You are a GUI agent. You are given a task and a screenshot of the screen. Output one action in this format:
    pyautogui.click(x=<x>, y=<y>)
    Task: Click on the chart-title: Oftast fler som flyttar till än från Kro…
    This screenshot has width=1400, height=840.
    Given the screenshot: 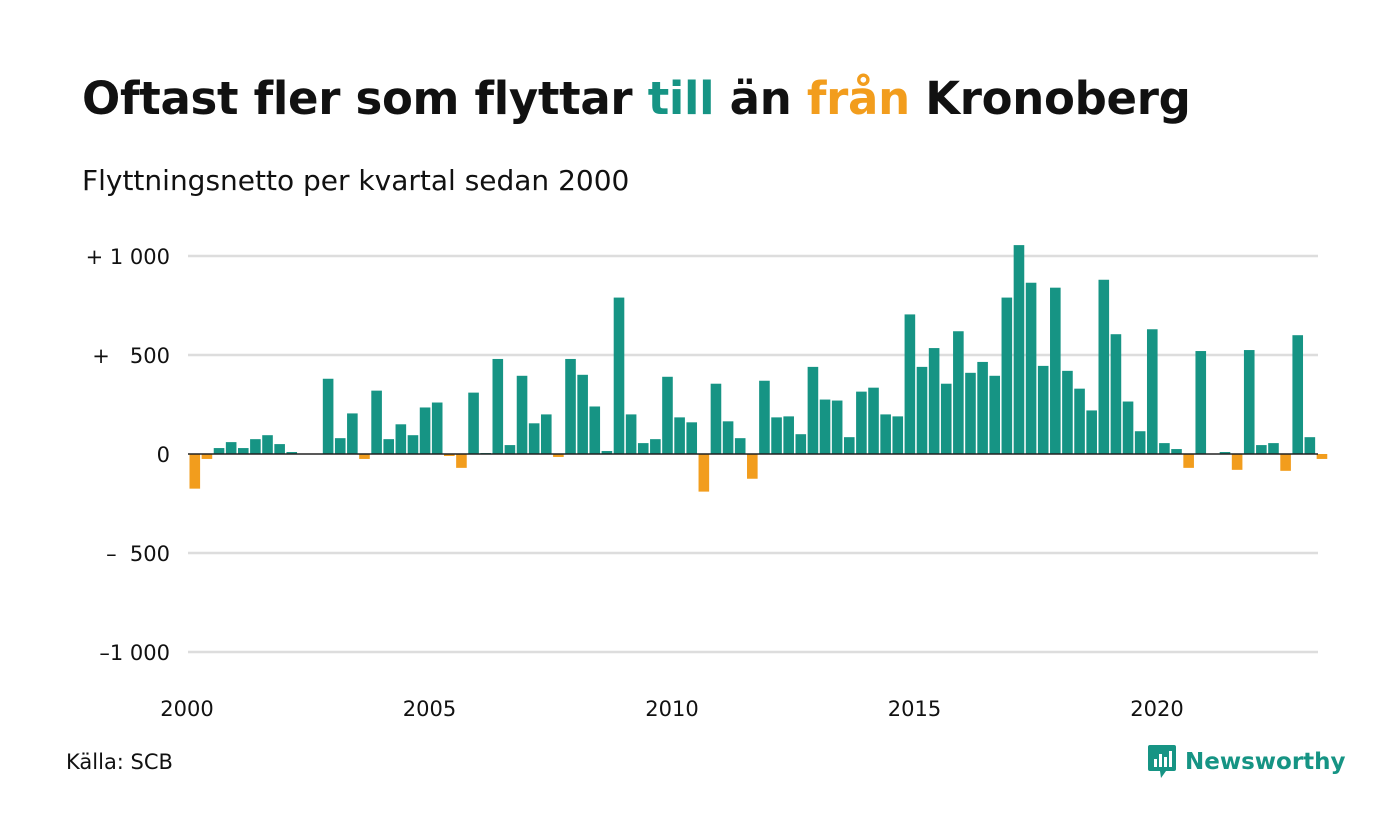 What is the action you would take?
    pyautogui.click(x=636, y=98)
    